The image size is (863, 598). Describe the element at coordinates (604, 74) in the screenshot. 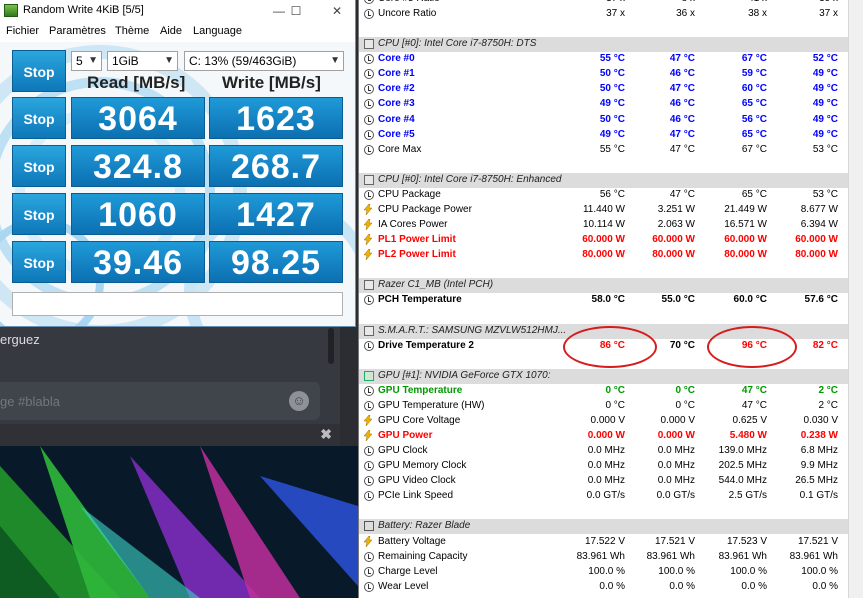

I see `sensor-row: Core #1 50 °C 46 °C 59 °C 49 °C` at that location.